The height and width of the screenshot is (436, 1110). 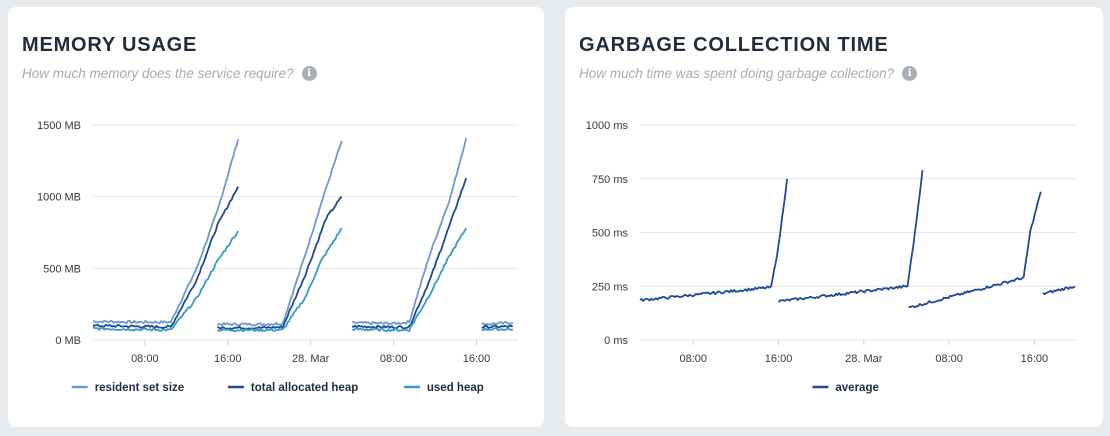 I want to click on legend-label: used heap, so click(x=455, y=388).